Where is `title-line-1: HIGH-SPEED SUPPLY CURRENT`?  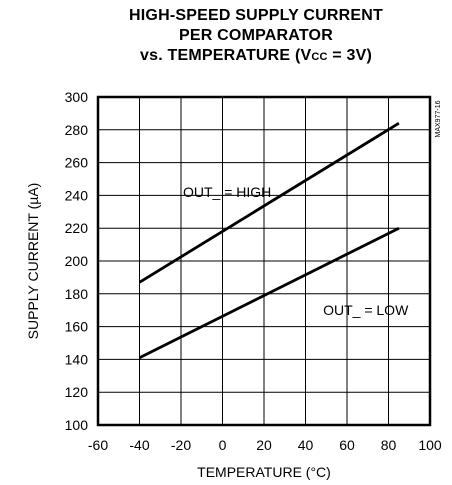 title-line-1: HIGH-SPEED SUPPLY CURRENT is located at coordinates (256, 15).